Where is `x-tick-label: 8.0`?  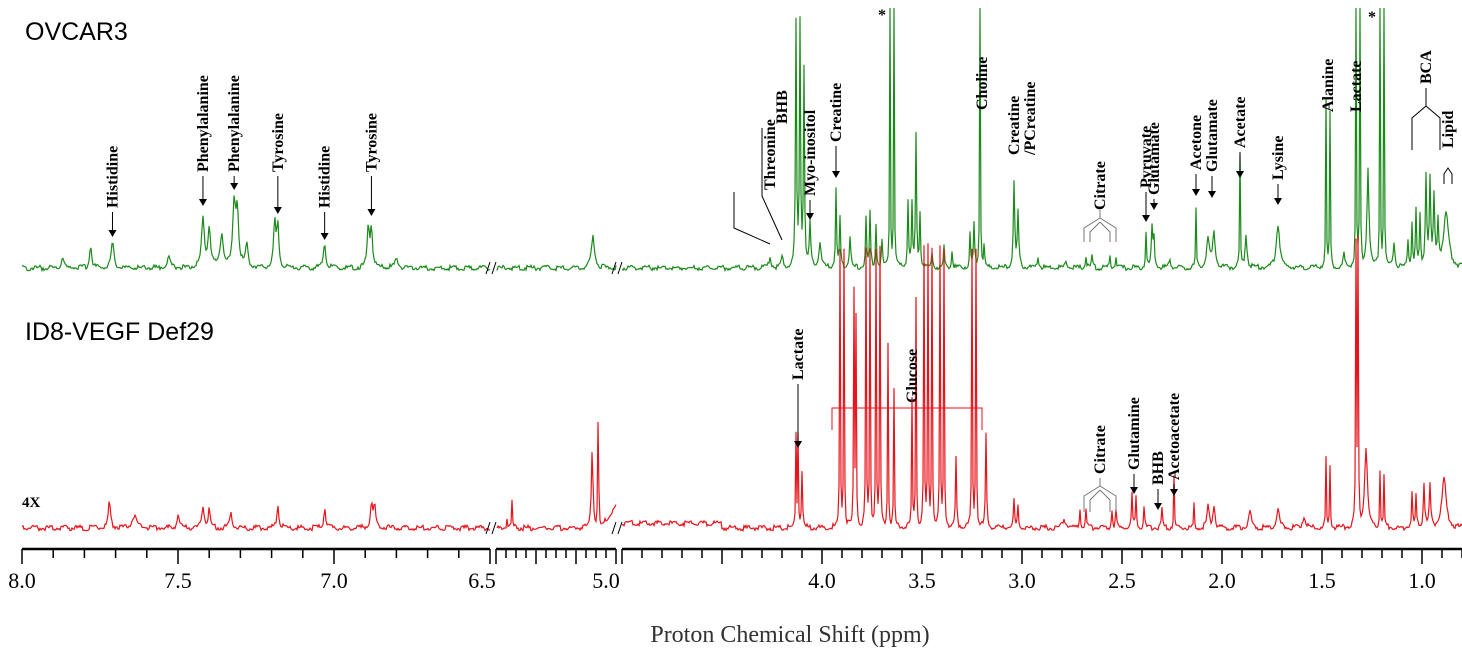
x-tick-label: 8.0 is located at coordinates (22, 580).